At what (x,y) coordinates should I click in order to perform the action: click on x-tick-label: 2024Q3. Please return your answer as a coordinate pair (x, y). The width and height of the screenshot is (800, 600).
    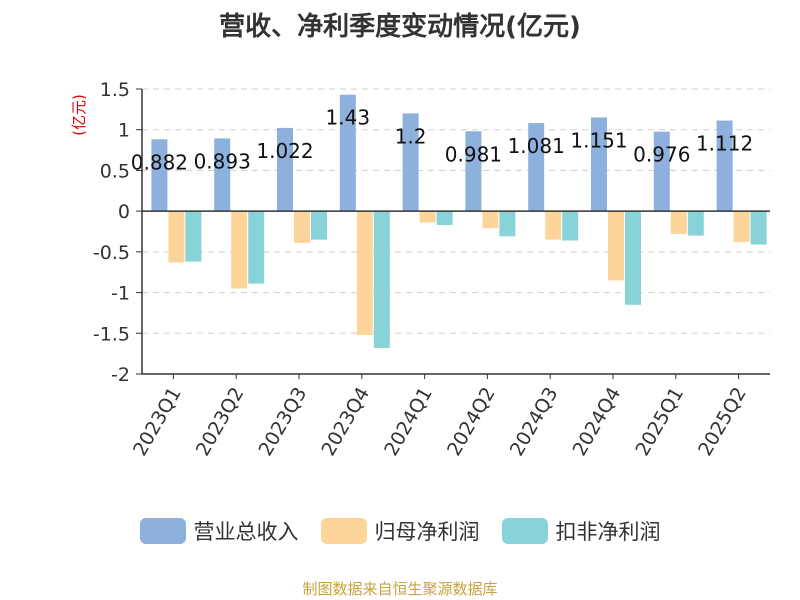
    Looking at the image, I should click on (534, 422).